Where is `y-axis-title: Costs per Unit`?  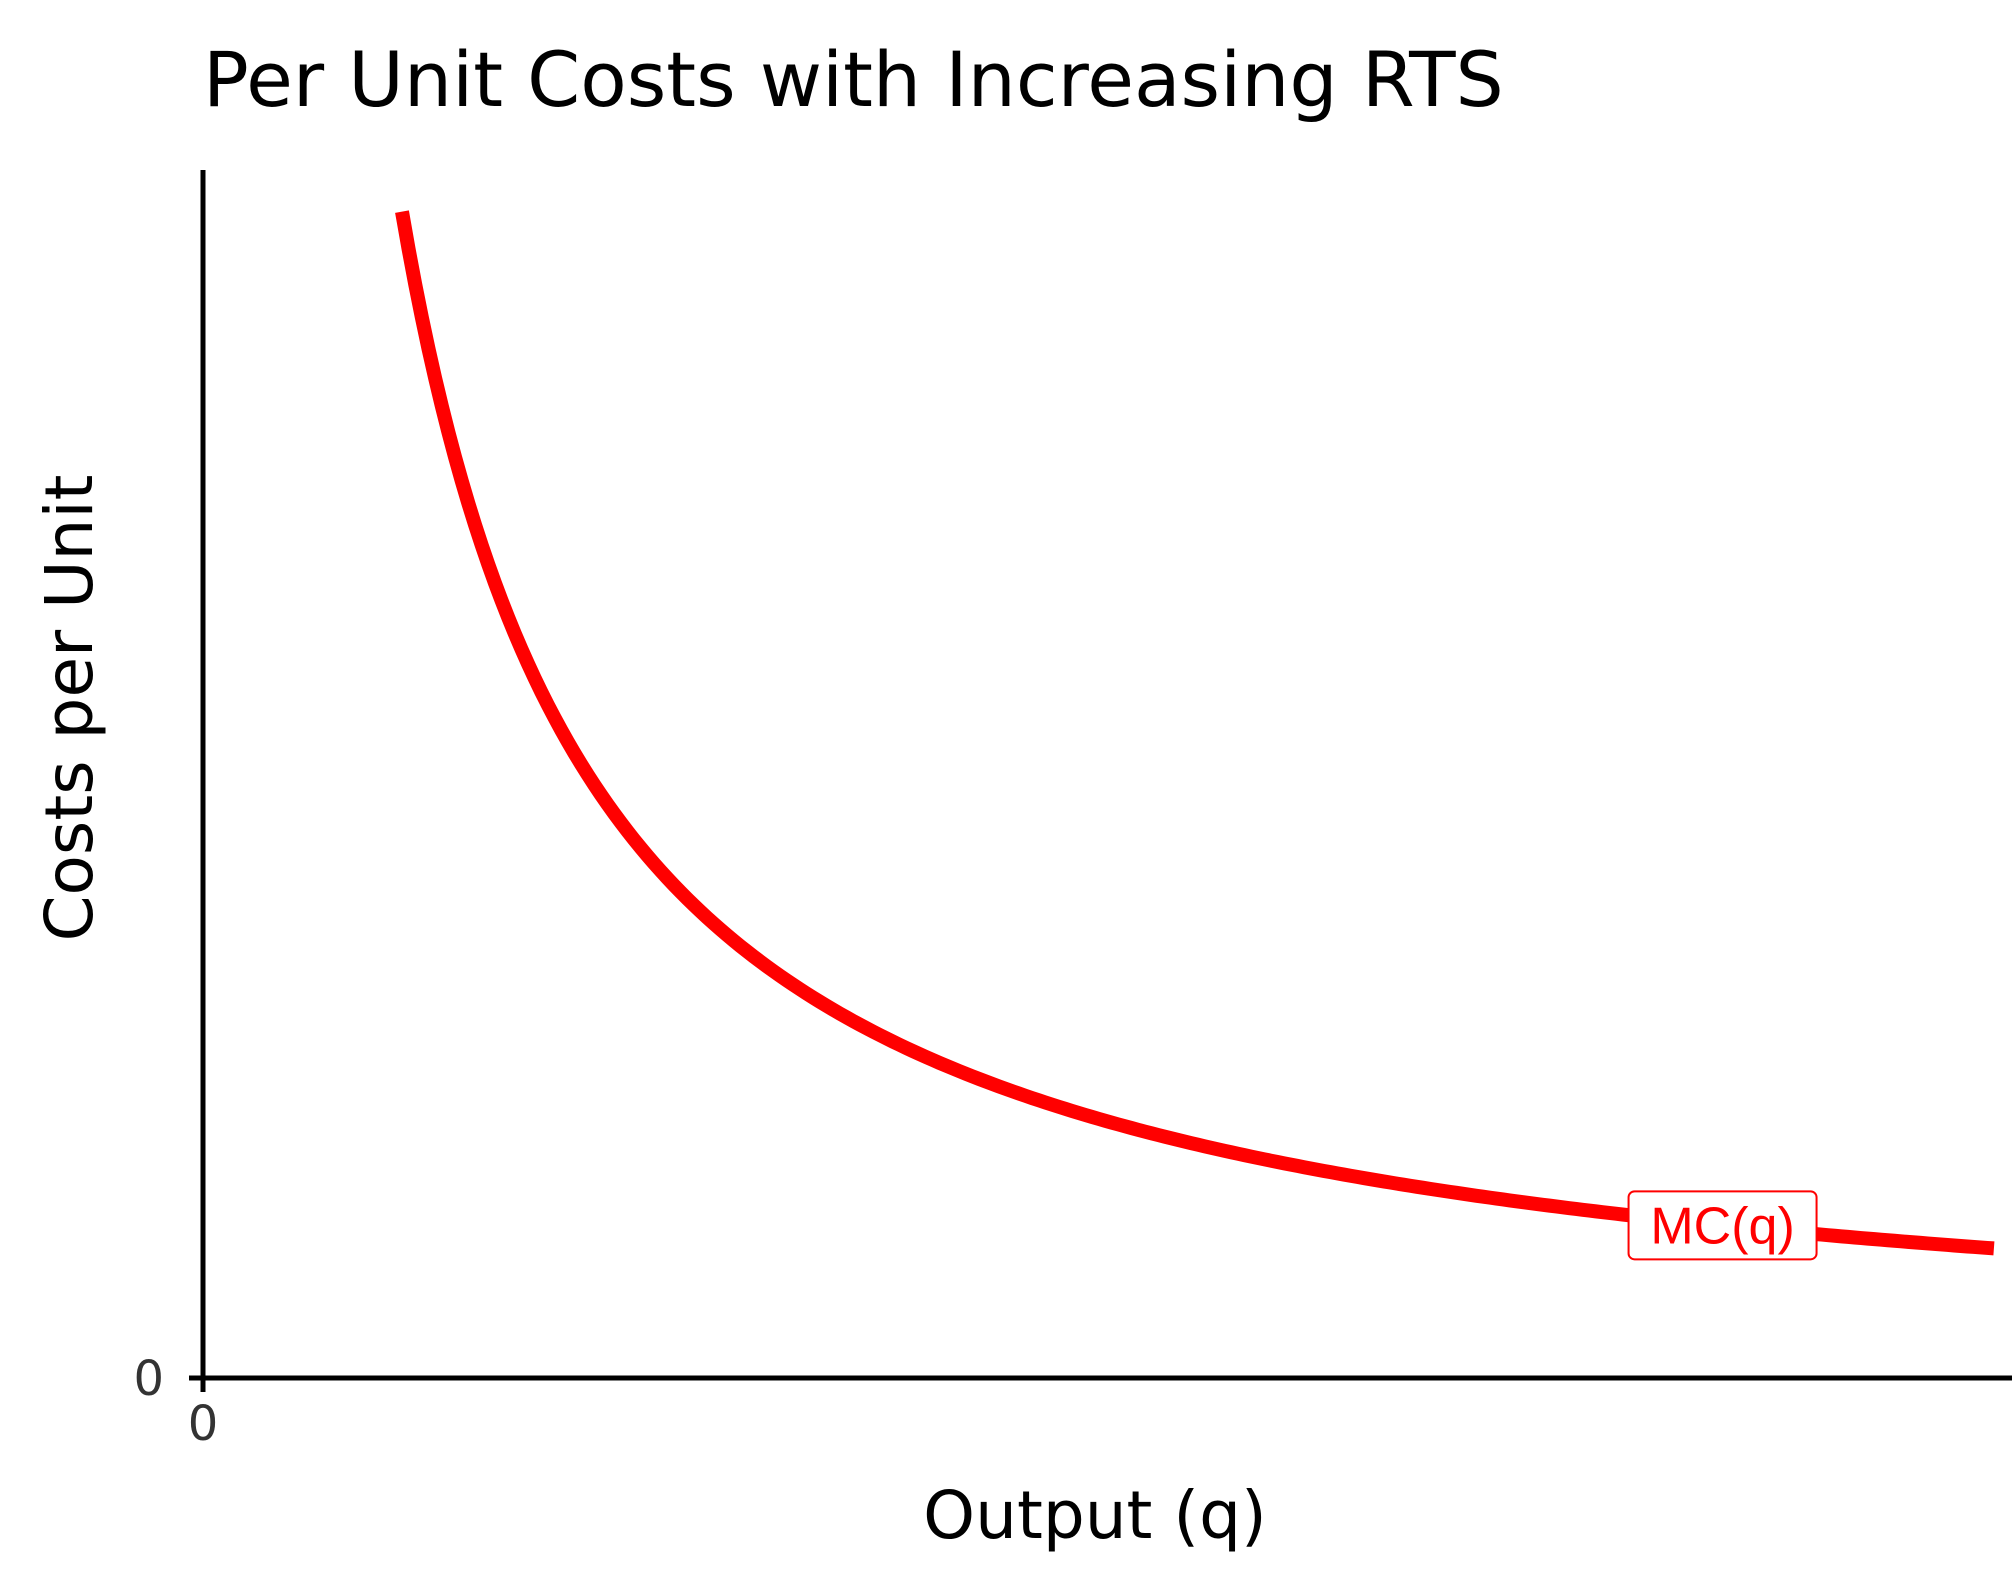
y-axis-title: Costs per Unit is located at coordinates (69, 707).